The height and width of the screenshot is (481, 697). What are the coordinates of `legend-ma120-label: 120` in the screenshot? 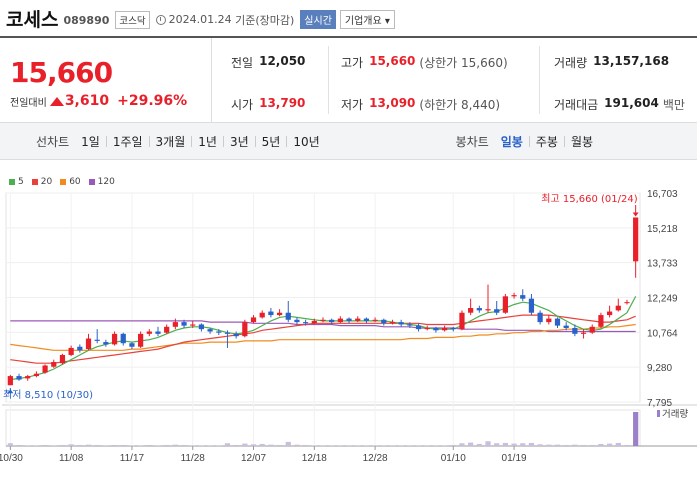 It's located at (106, 182).